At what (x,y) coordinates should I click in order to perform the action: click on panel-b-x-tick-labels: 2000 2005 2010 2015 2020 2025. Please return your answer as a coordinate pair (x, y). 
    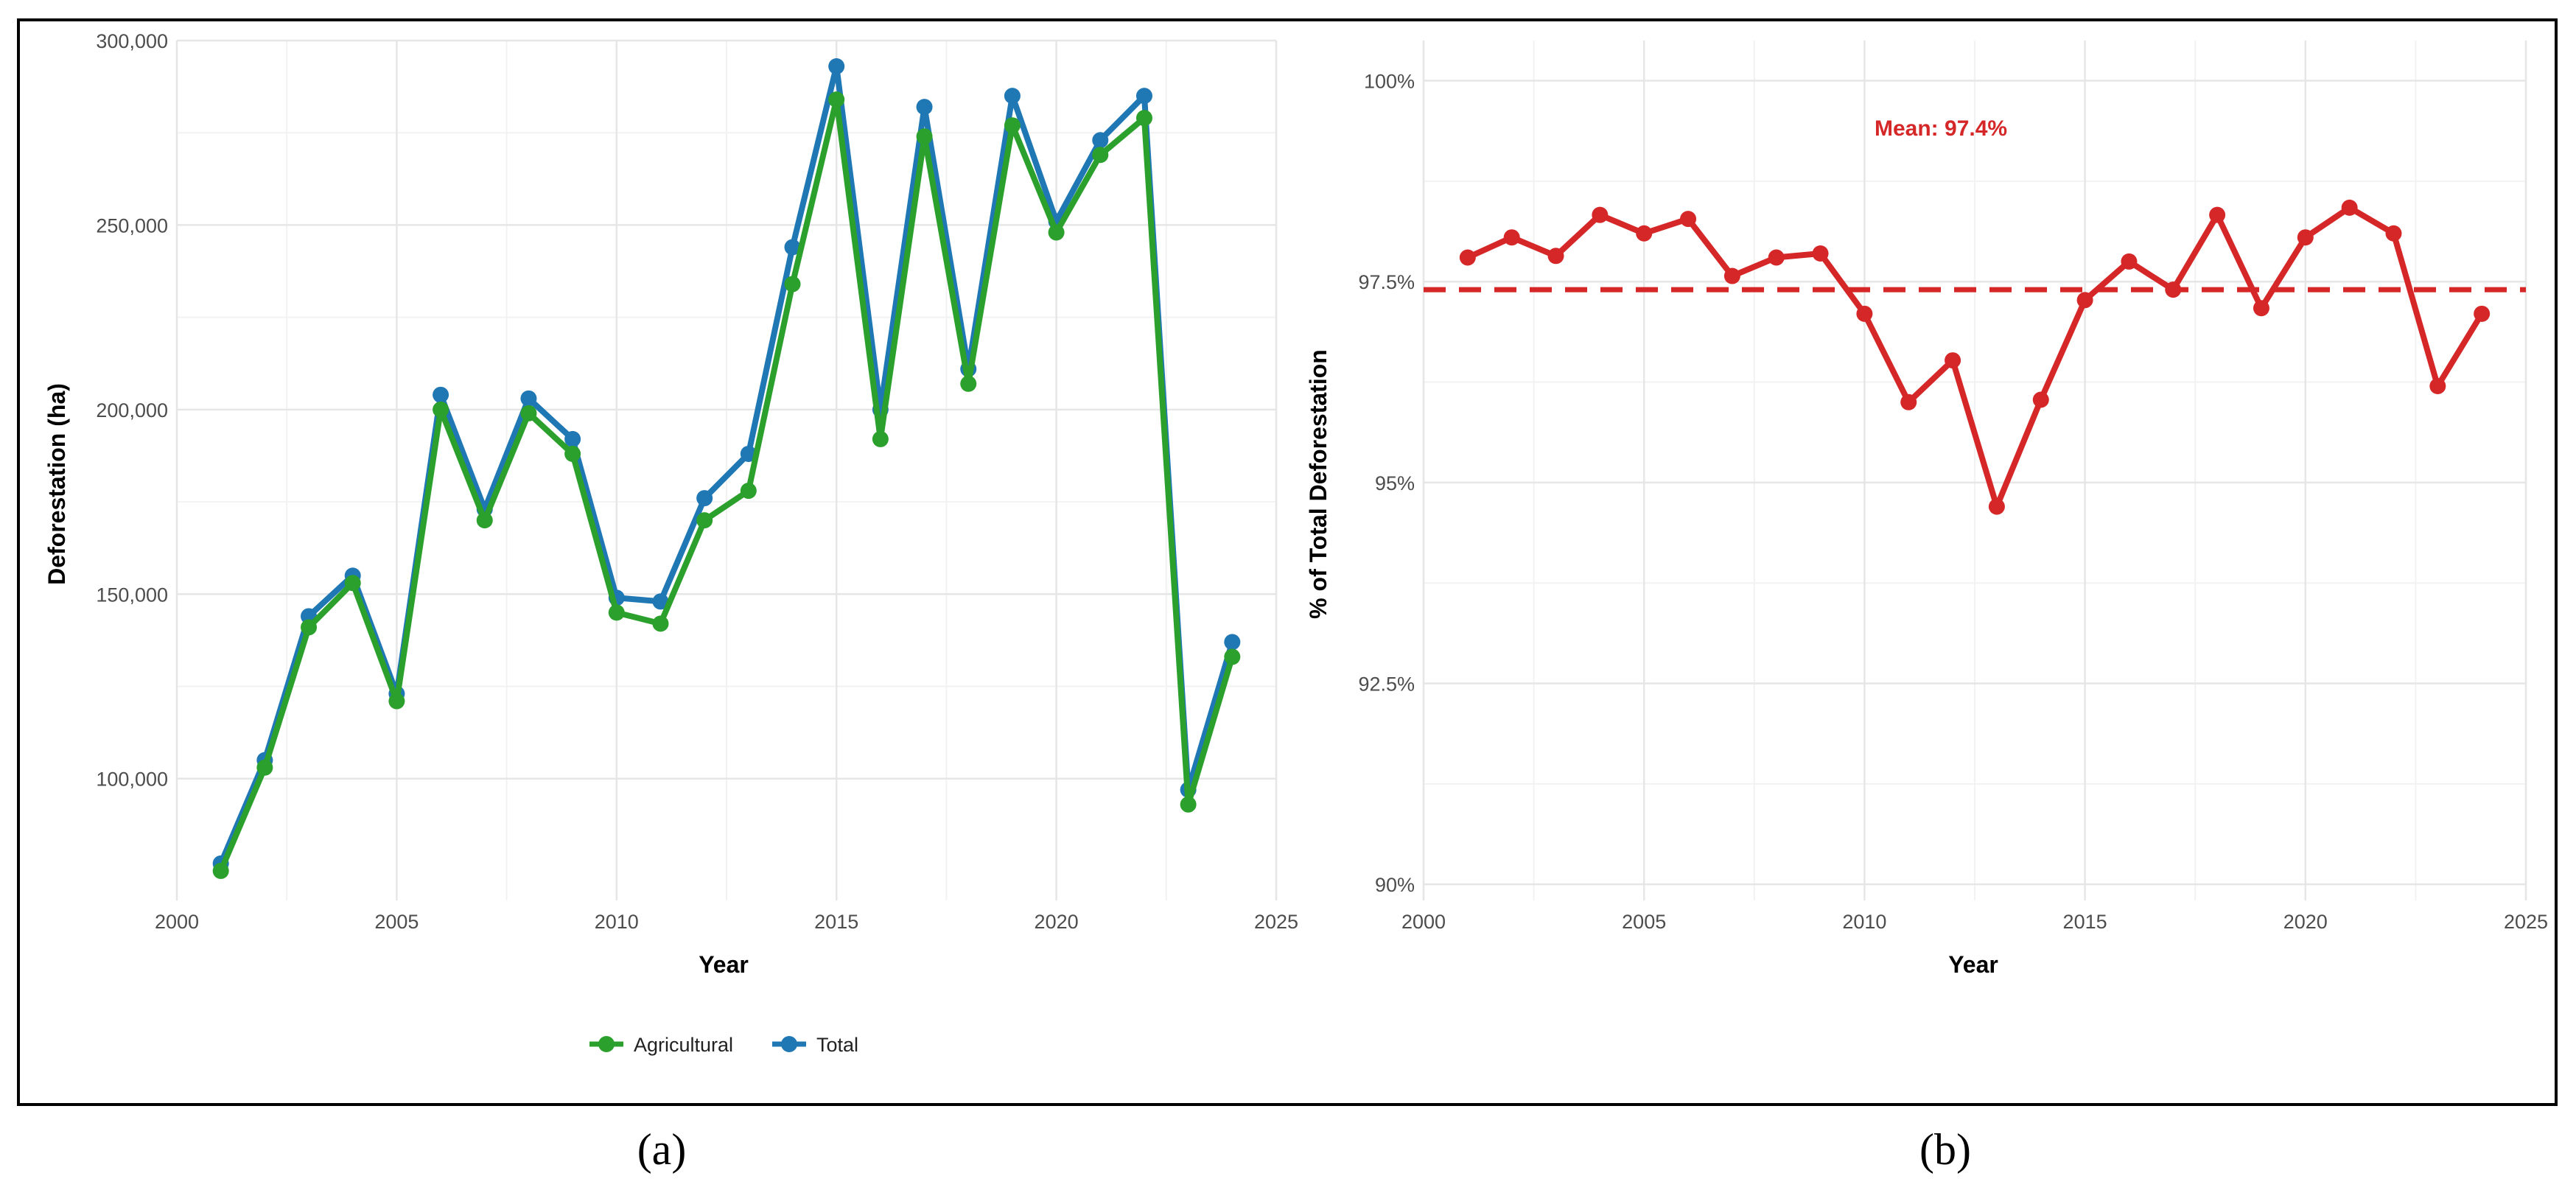
    Looking at the image, I should click on (1974, 922).